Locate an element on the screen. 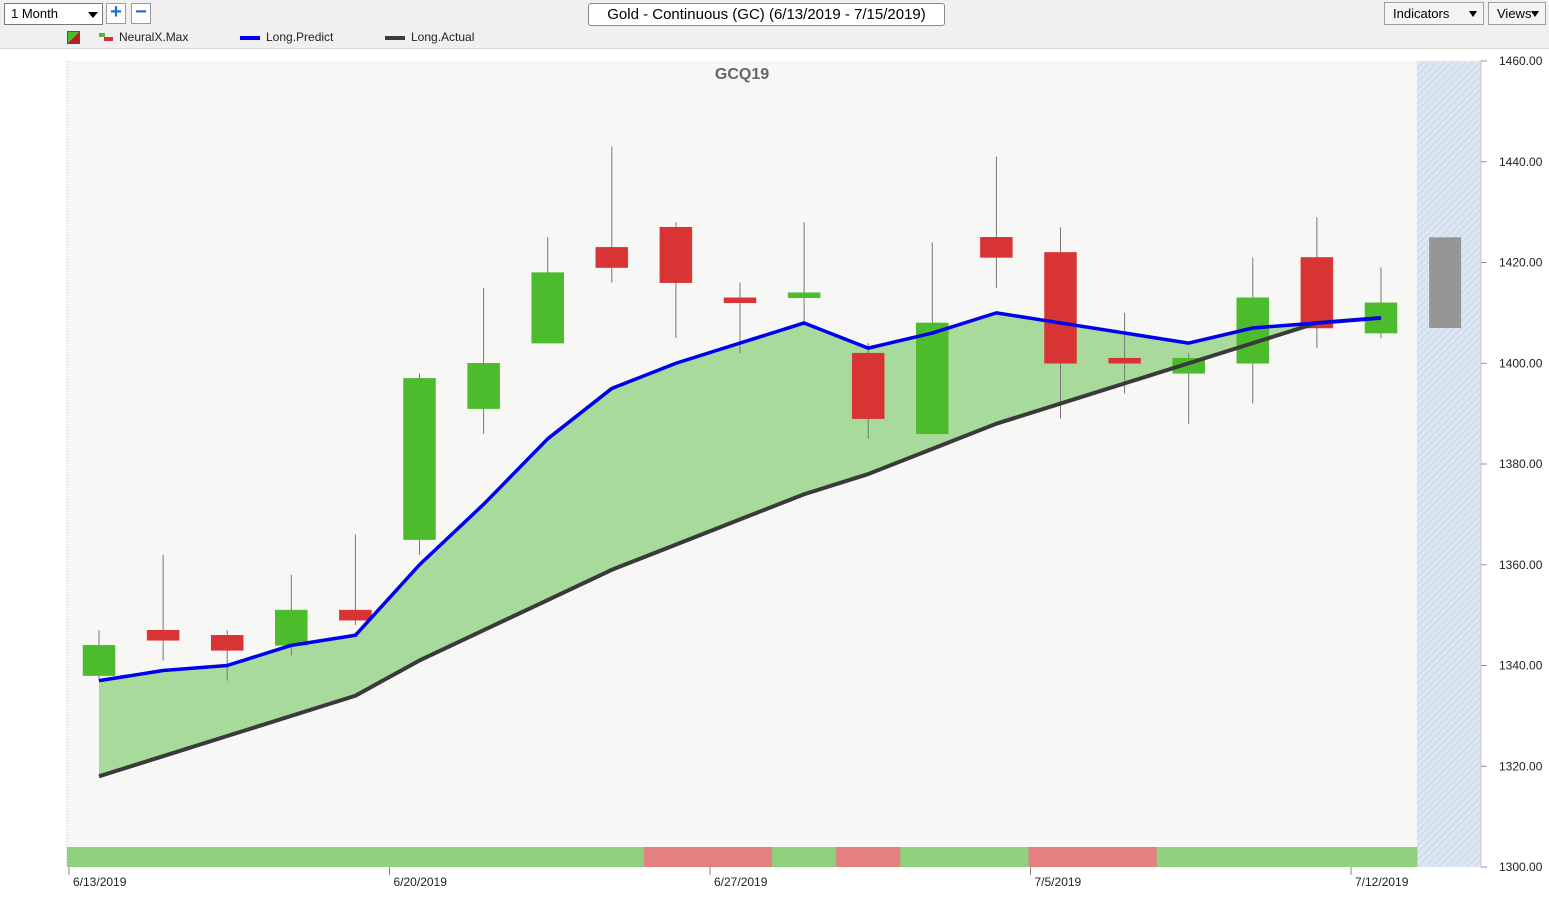  x-tick-label: 7/12/2019 is located at coordinates (1382, 882).